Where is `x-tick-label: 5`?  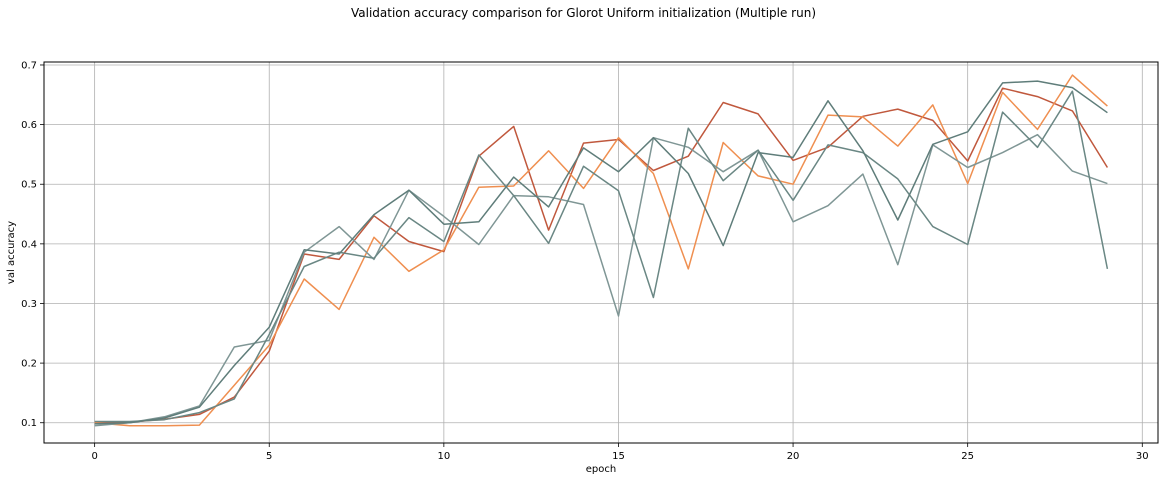 x-tick-label: 5 is located at coordinates (269, 456).